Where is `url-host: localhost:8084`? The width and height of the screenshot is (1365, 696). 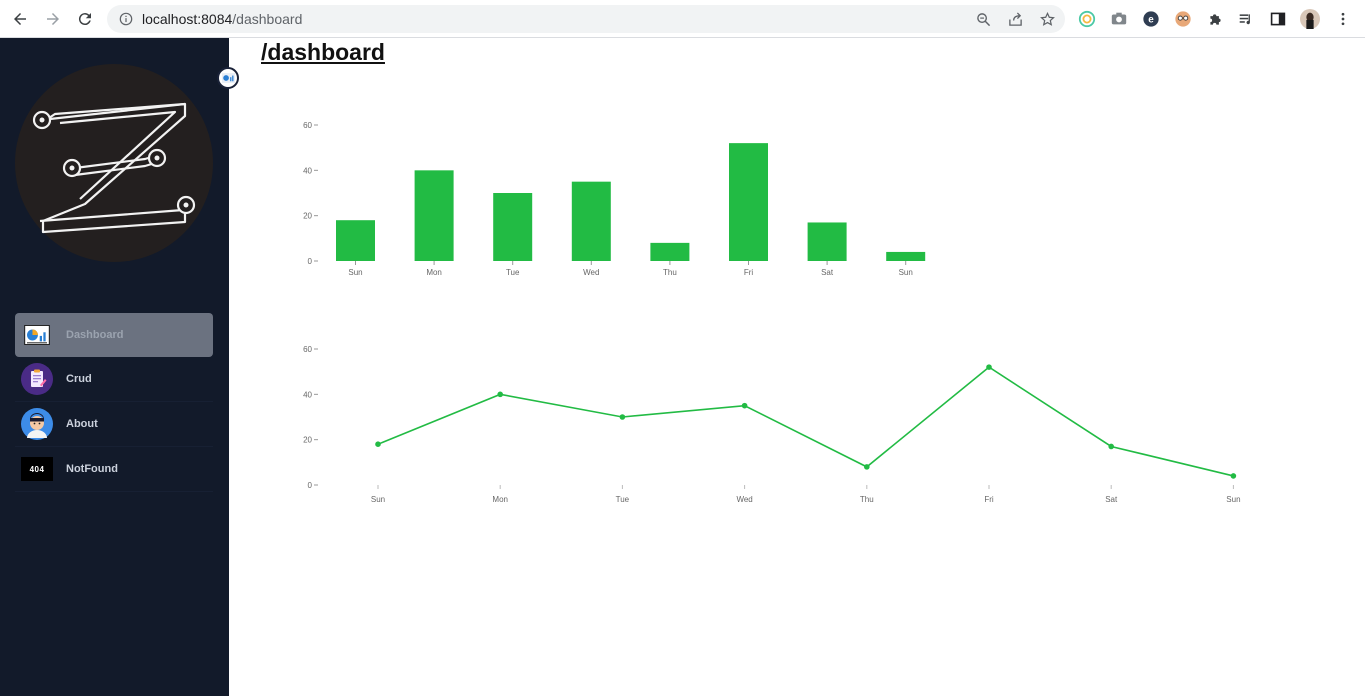
url-host: localhost:8084 is located at coordinates (187, 19).